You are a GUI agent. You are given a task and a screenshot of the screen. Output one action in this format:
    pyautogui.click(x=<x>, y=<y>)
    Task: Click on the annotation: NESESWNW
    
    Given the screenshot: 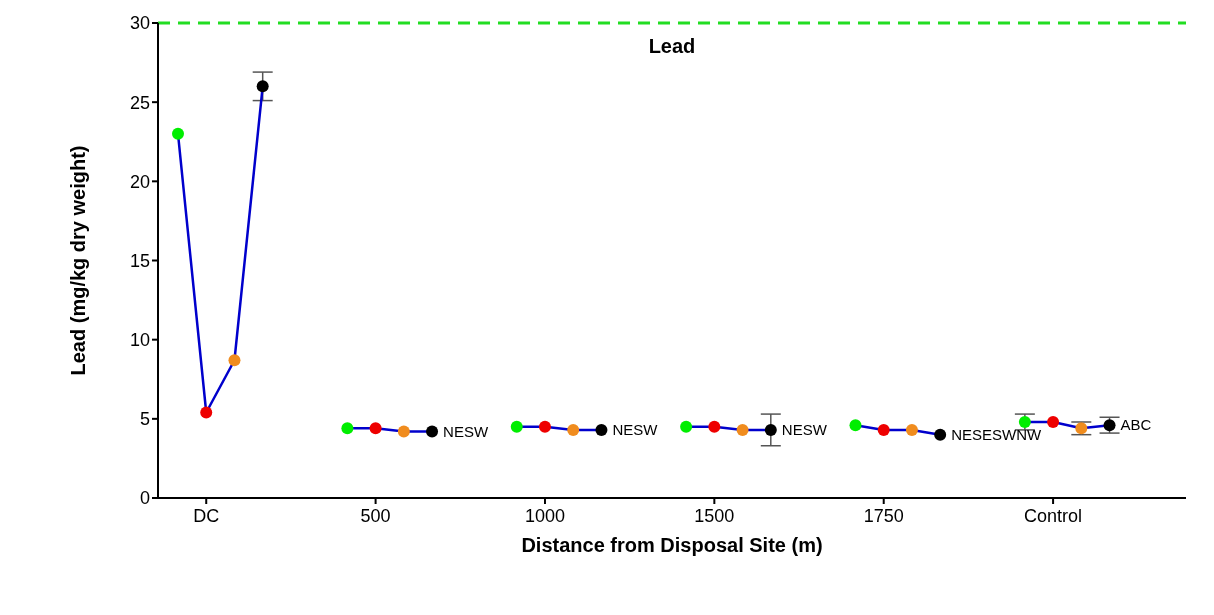 What is the action you would take?
    pyautogui.click(x=996, y=434)
    